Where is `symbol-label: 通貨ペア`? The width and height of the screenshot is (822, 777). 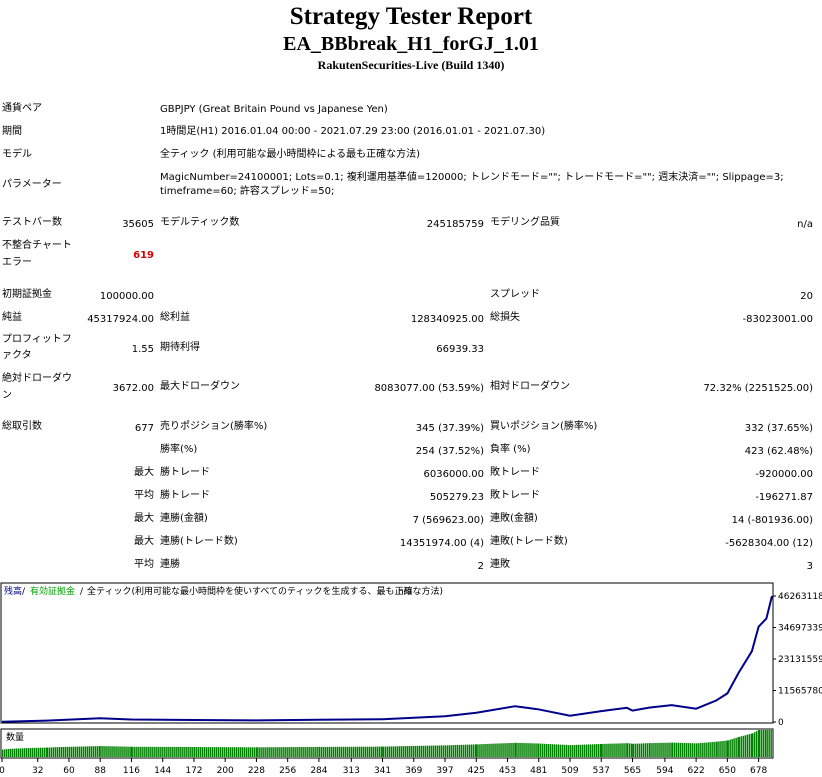 symbol-label: 通貨ペア is located at coordinates (22, 108).